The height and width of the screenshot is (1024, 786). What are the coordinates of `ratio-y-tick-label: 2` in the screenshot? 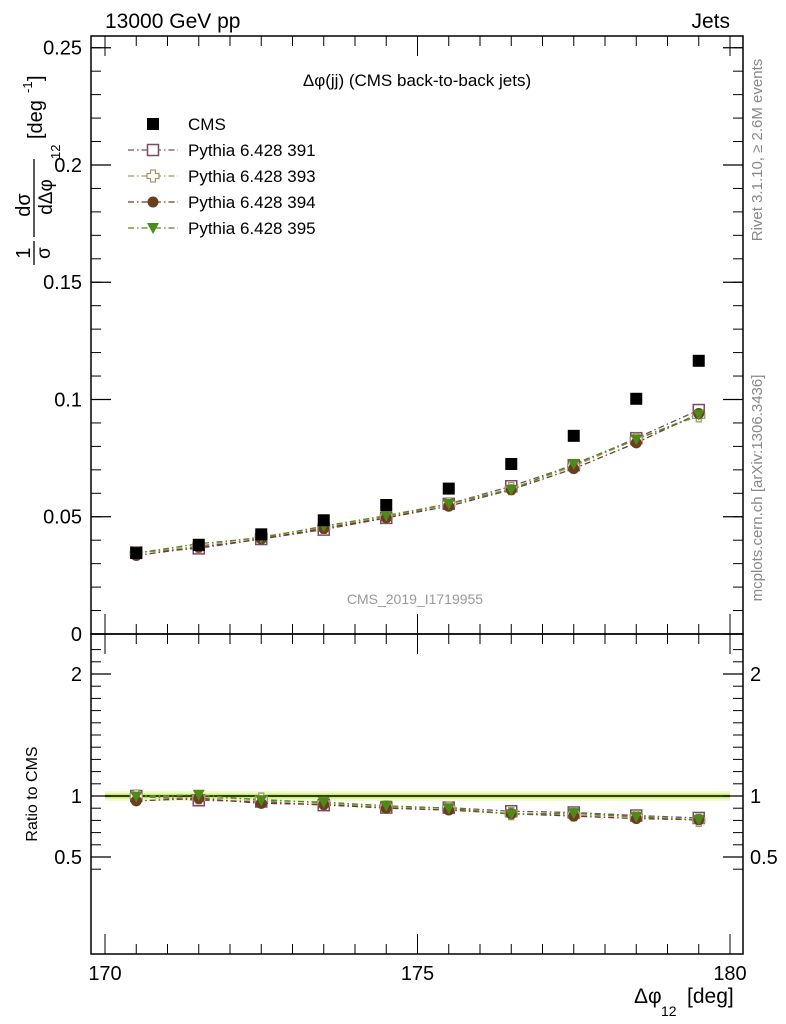 It's located at (76, 675).